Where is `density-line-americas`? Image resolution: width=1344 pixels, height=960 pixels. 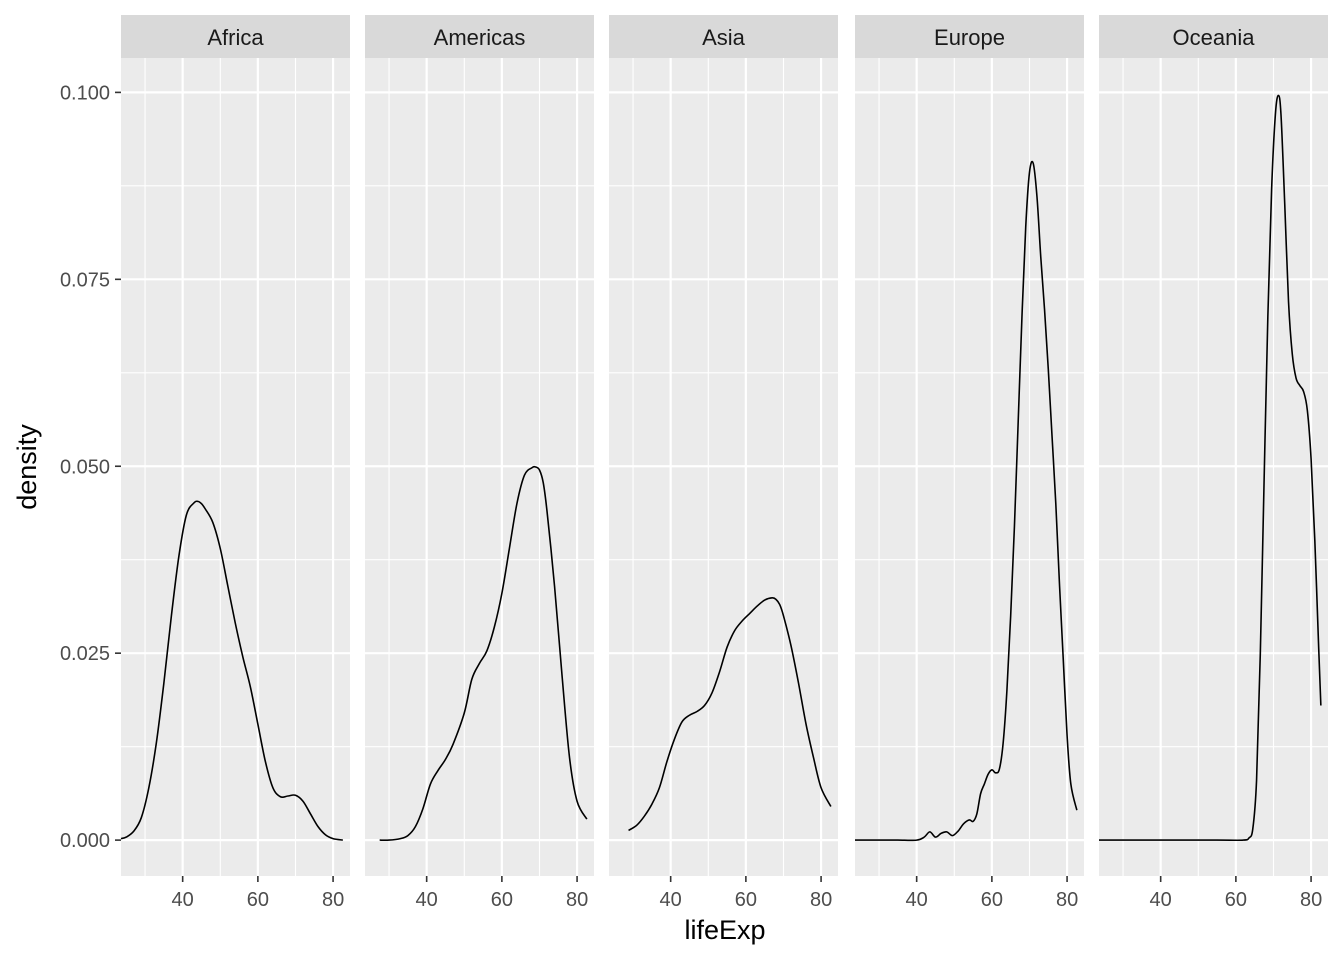
density-line-americas is located at coordinates (483, 653).